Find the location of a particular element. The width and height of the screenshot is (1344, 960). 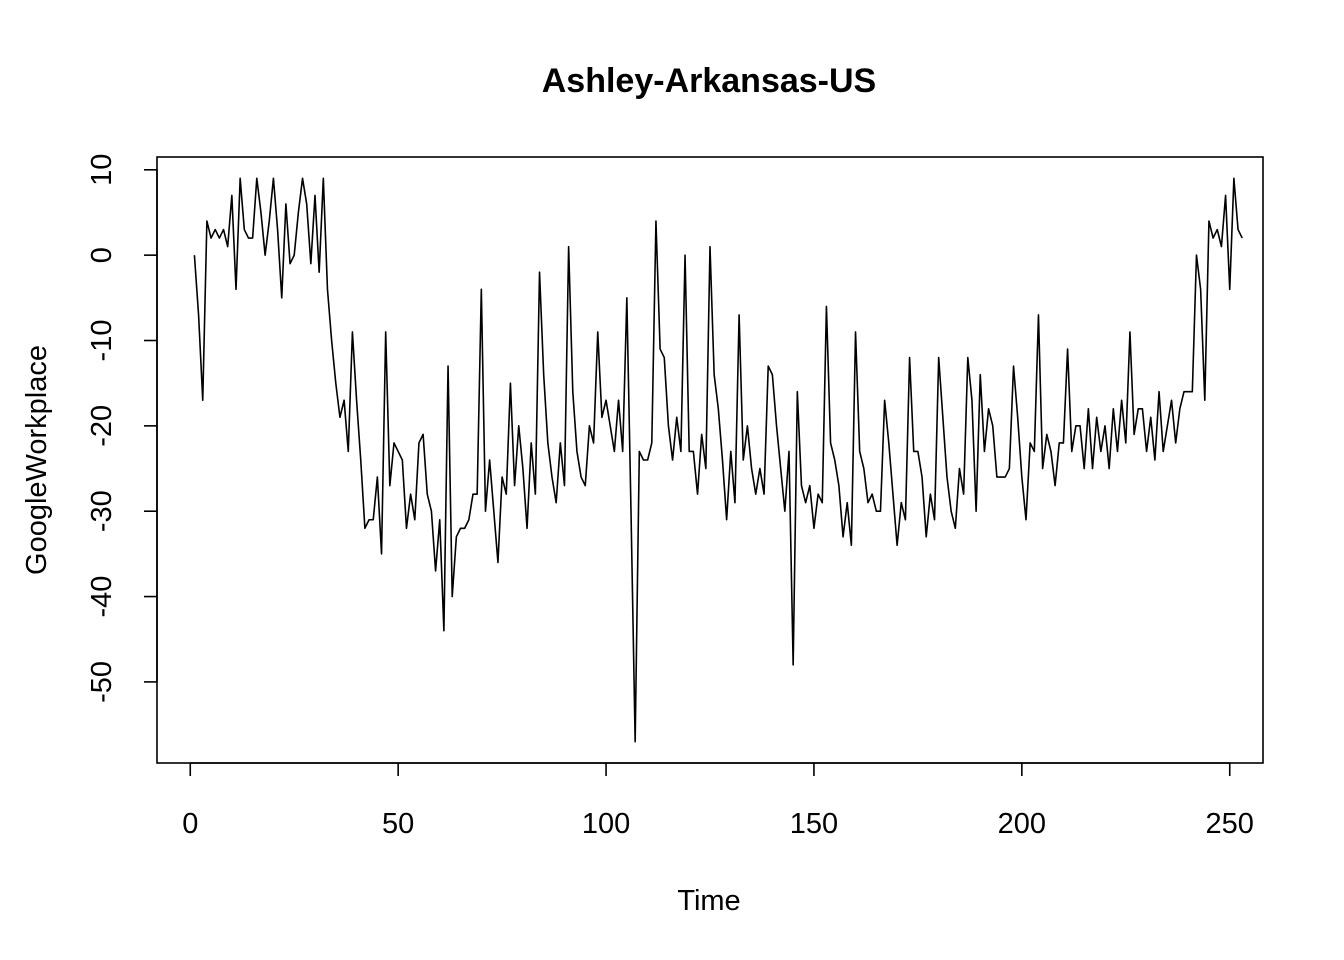

x-axis: 0 50 100 150 200 250 is located at coordinates (718, 801).